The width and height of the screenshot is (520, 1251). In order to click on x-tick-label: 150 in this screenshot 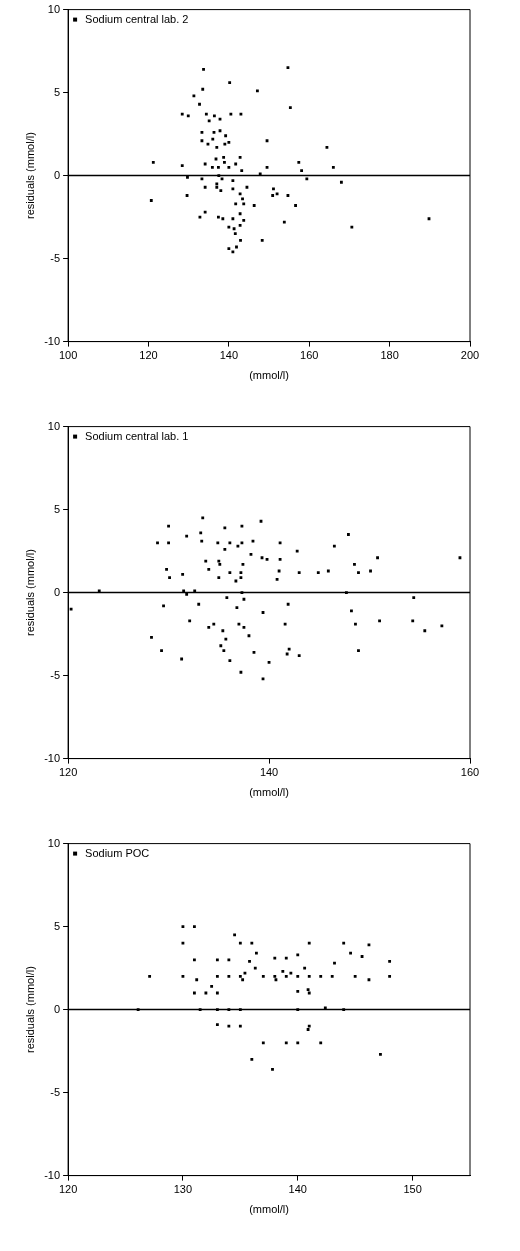, I will do `click(412, 1189)`.